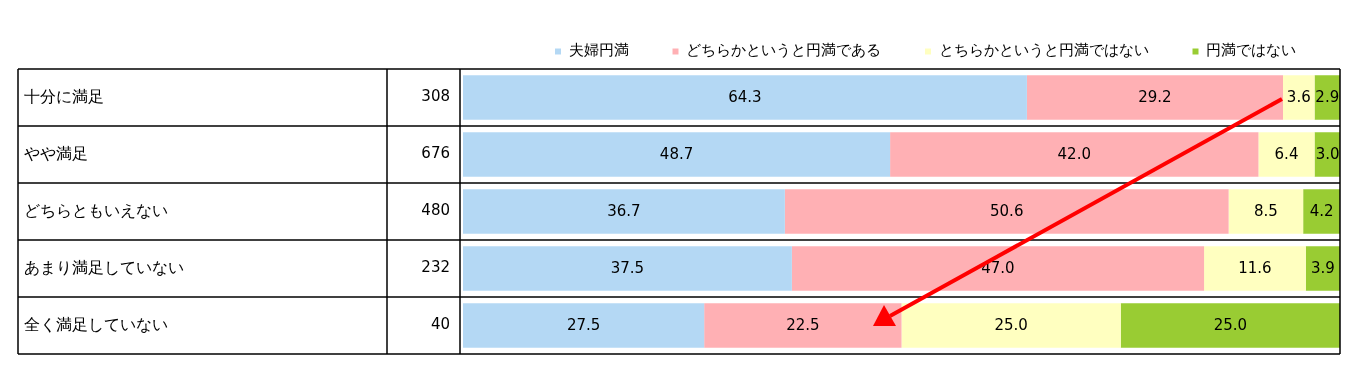  Describe the element at coordinates (96, 324) in the screenshot. I see `y-tick-label: 全く満足していない` at that location.